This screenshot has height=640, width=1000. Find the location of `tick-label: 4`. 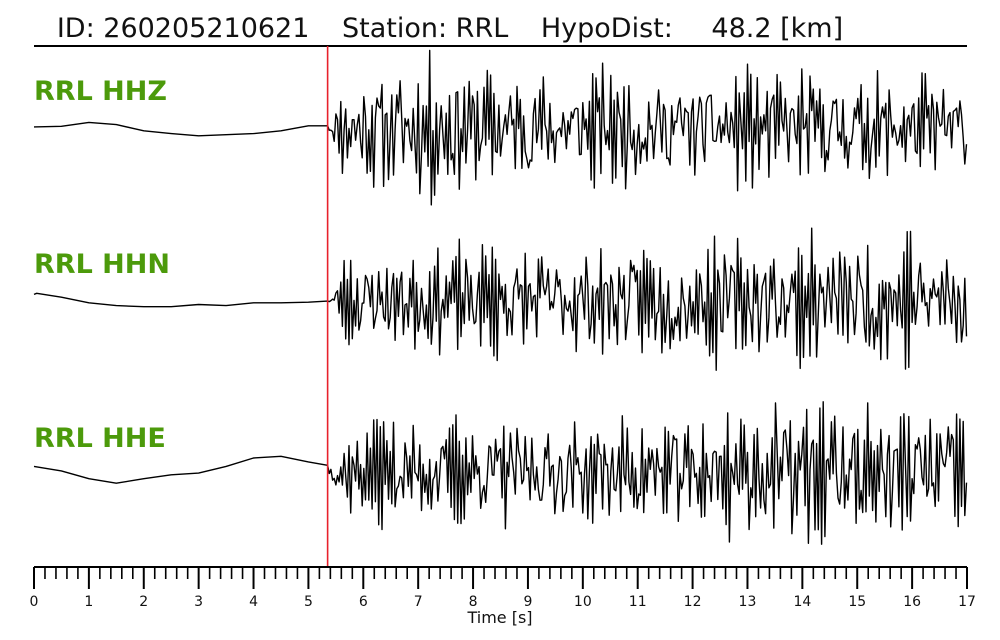

tick-label: 4 is located at coordinates (253, 602).